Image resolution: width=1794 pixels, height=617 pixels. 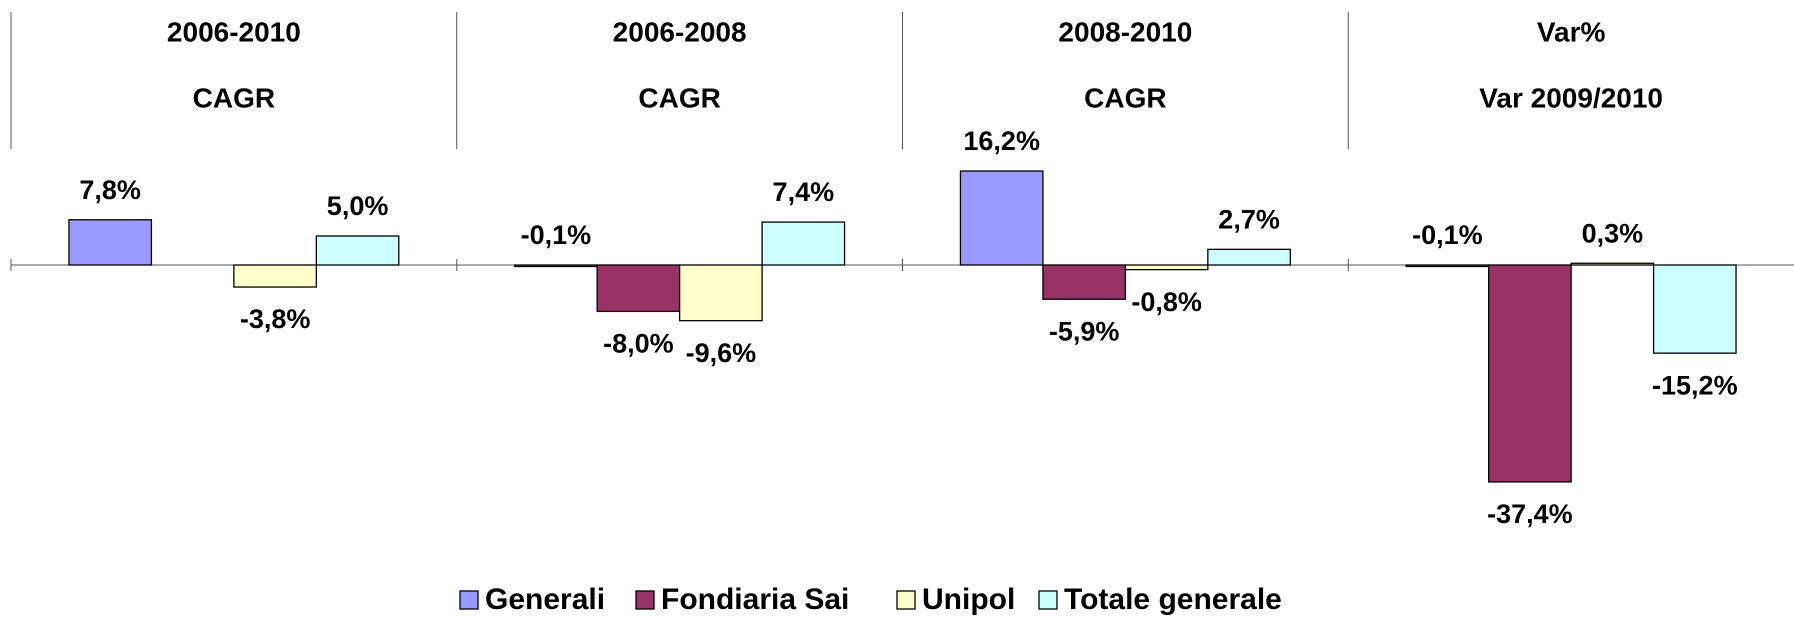 What do you see at coordinates (358, 206) in the screenshot?
I see `data-label: 5,0%` at bounding box center [358, 206].